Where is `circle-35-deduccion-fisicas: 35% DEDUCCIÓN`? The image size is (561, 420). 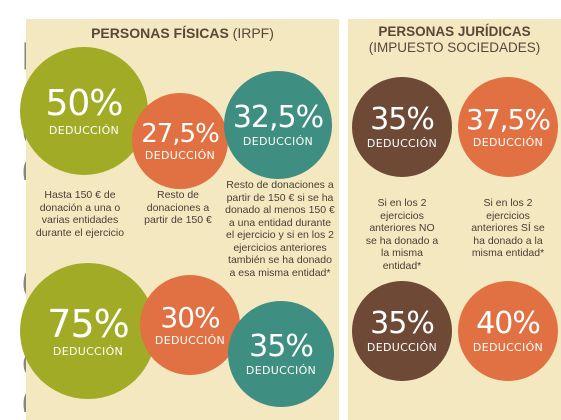 circle-35-deduccion-fisicas: 35% DEDUCCIÓN is located at coordinates (281, 354).